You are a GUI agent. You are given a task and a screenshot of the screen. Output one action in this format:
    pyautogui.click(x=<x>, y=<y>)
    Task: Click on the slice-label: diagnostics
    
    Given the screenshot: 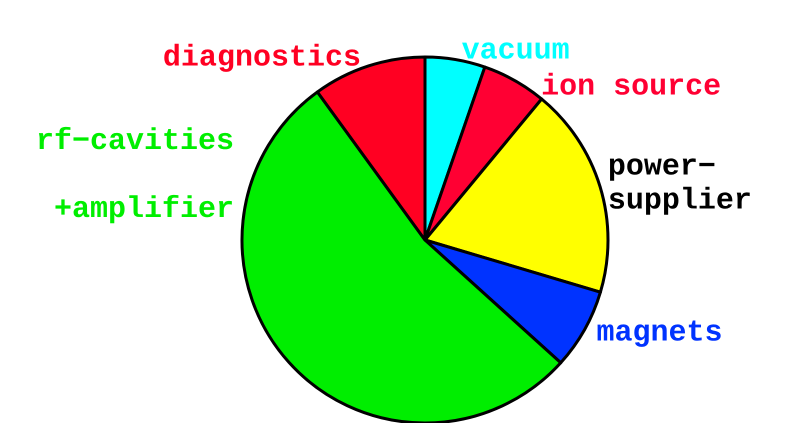 What is the action you would take?
    pyautogui.click(x=261, y=58)
    